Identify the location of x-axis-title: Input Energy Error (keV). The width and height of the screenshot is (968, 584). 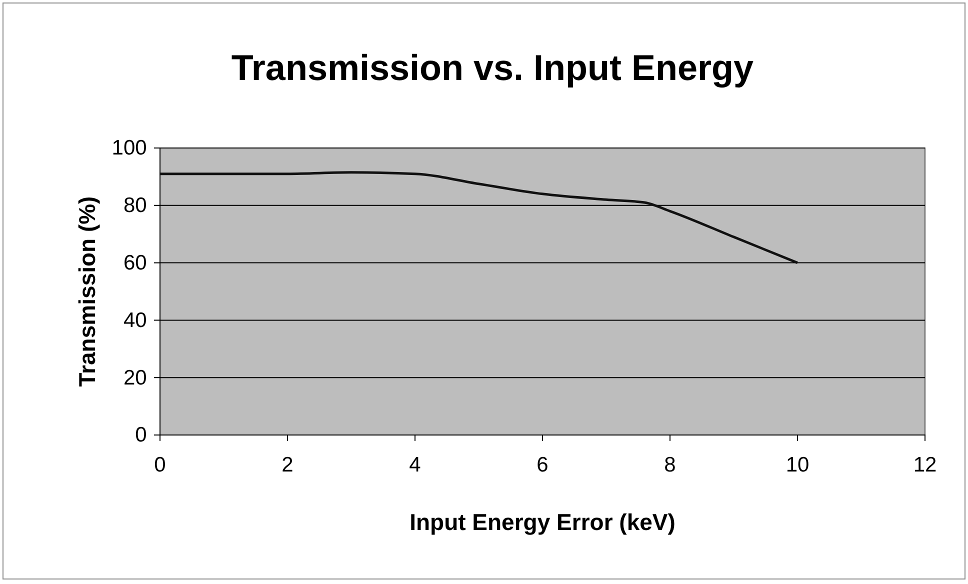
(543, 522).